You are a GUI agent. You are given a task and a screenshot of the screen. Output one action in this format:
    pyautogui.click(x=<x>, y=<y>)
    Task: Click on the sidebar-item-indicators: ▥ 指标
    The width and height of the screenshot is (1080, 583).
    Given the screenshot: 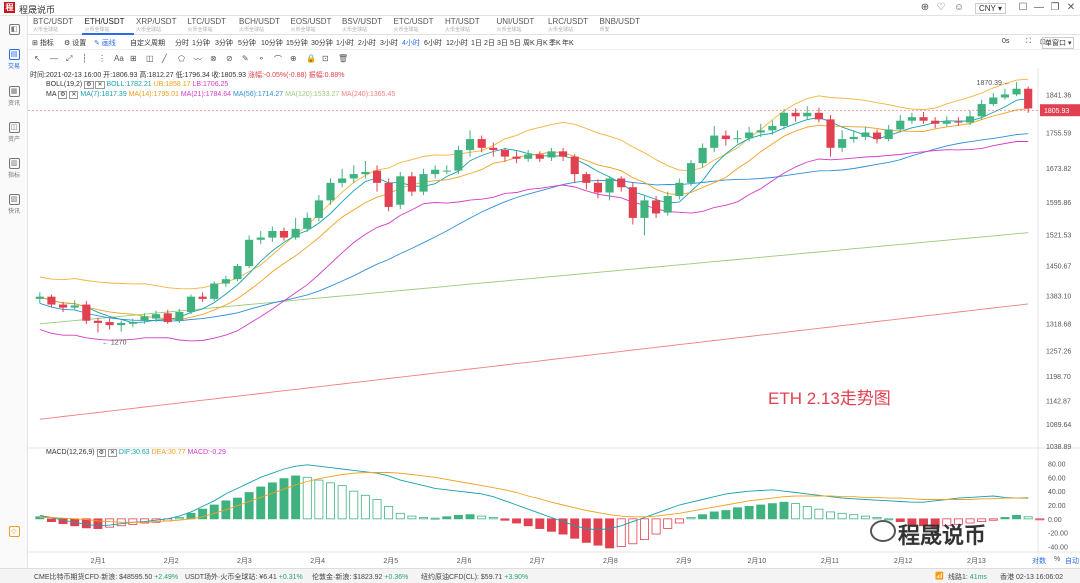 What is the action you would take?
    pyautogui.click(x=14, y=168)
    